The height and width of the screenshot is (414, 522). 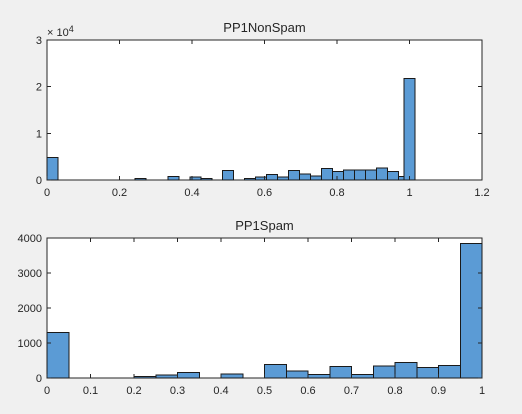 I want to click on y-tick-label: 3000, so click(x=30, y=274).